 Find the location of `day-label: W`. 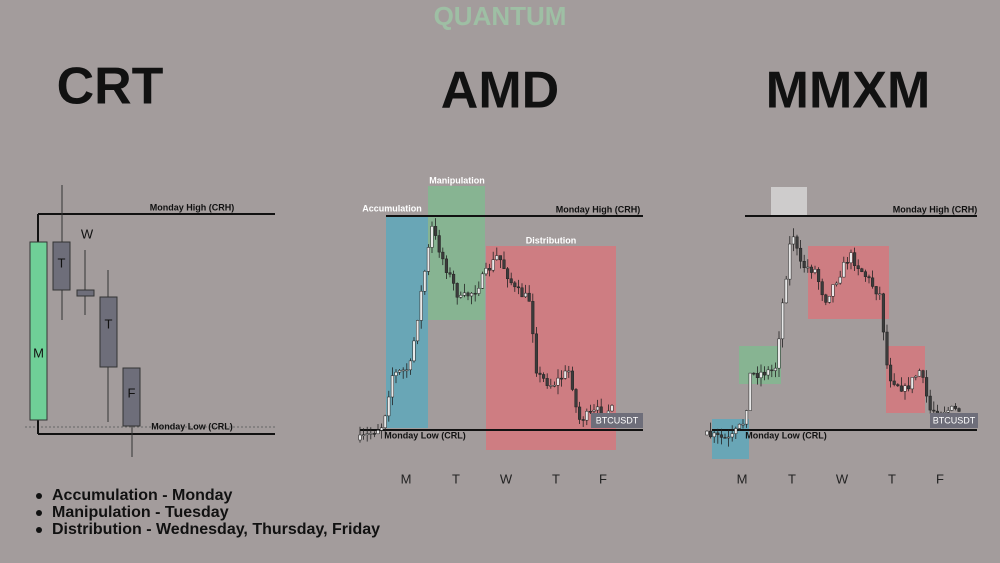

day-label: W is located at coordinates (506, 478).